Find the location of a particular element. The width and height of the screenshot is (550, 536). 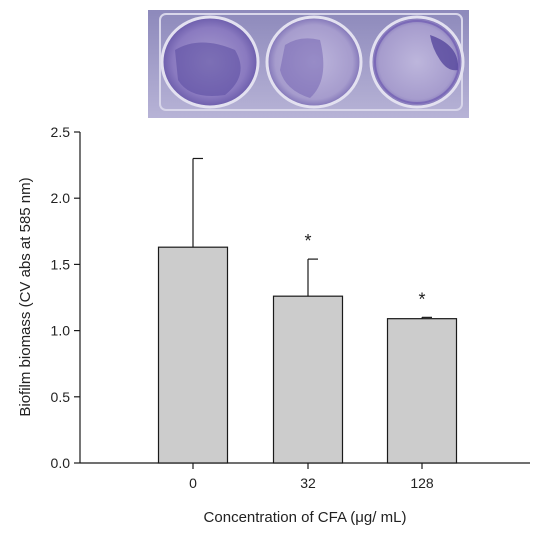

significance-mark-32: * is located at coordinates (307, 241).